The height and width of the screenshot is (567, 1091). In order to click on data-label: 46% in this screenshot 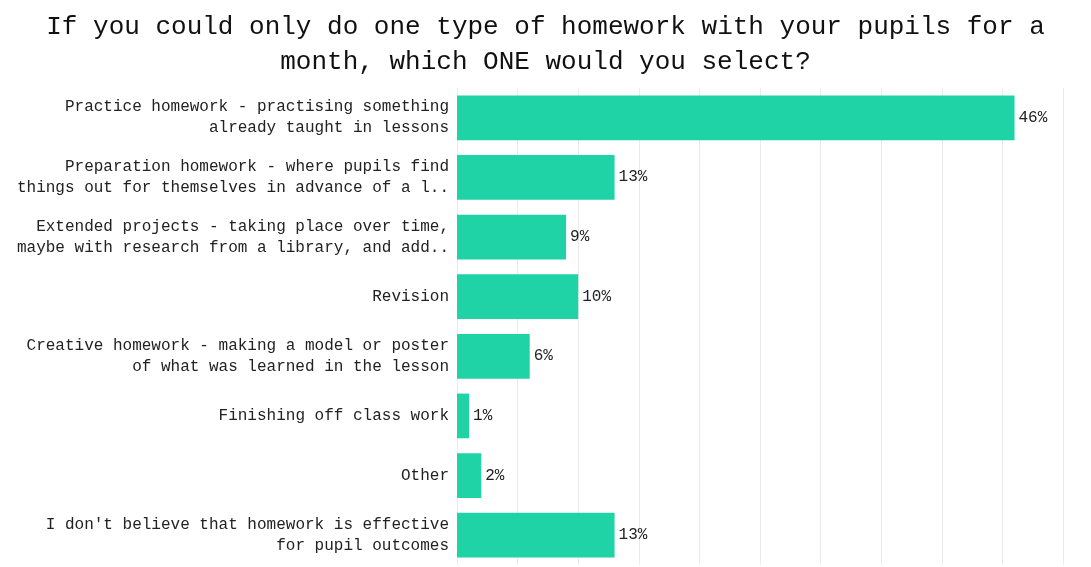, I will do `click(1033, 117)`.